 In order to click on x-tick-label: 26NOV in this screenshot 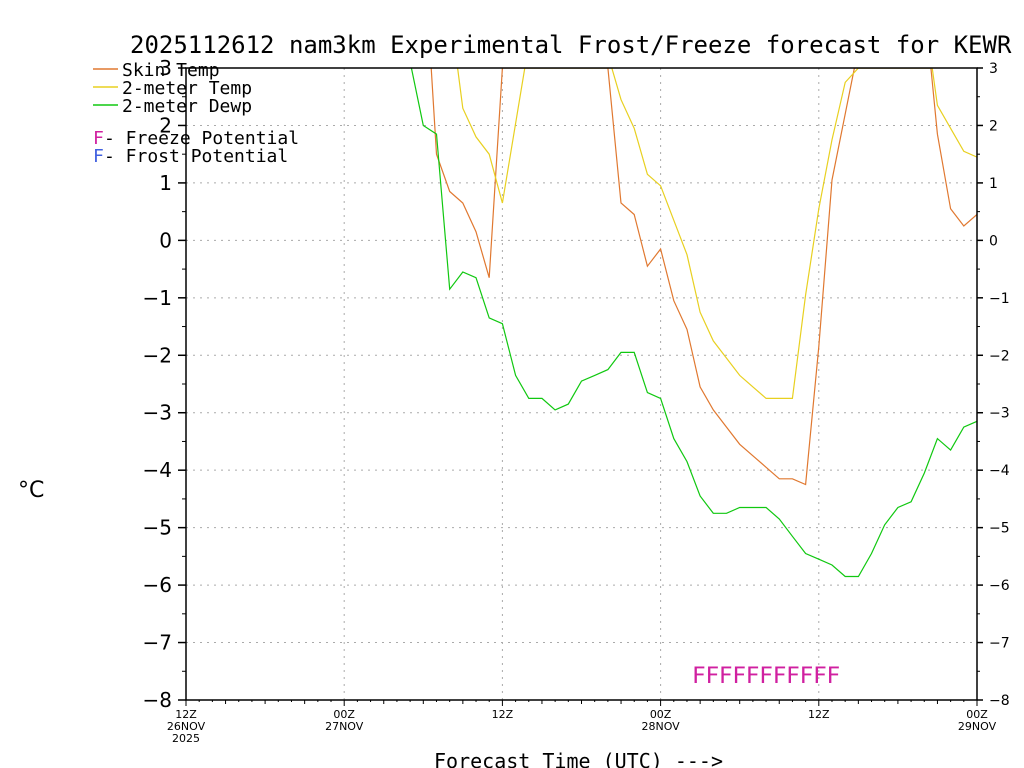, I will do `click(186, 726)`.